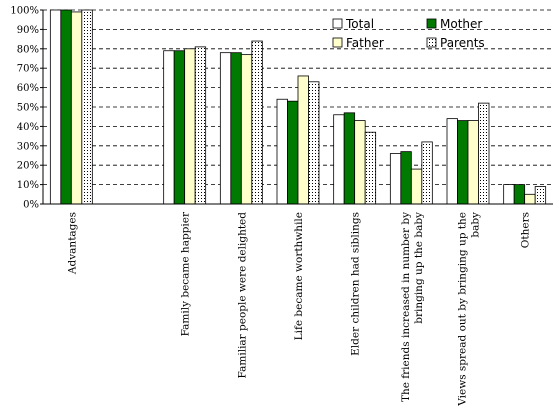  I want to click on y-tick-label: 70%, so click(28, 69).